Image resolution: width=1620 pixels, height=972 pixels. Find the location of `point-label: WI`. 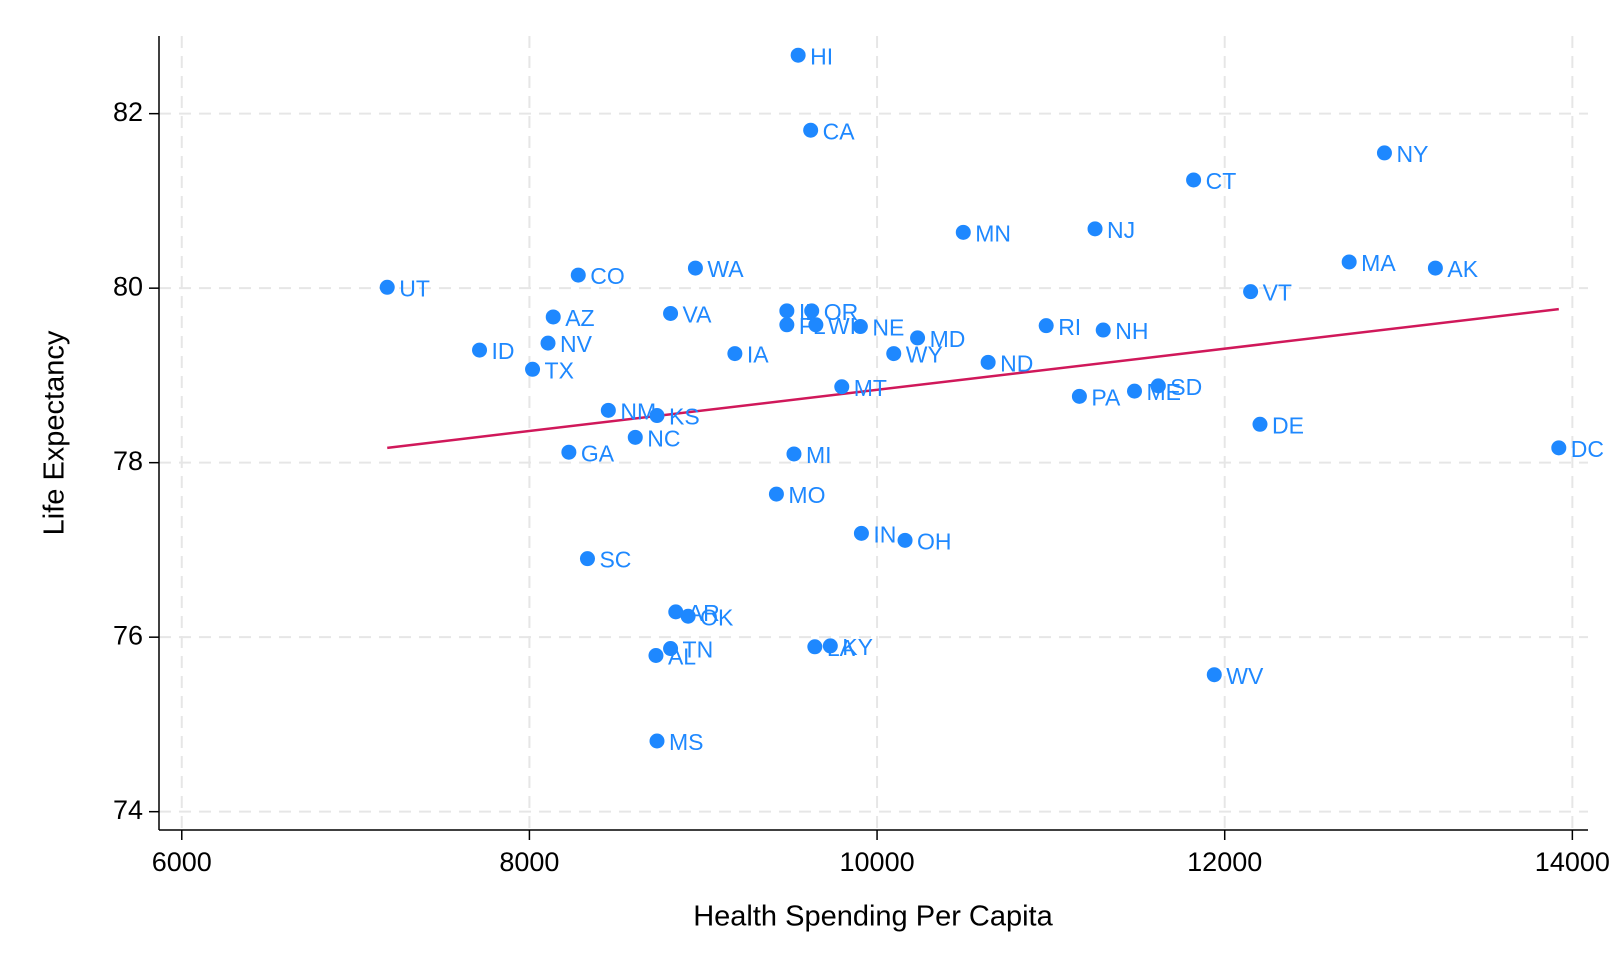

point-label: WI is located at coordinates (842, 326).